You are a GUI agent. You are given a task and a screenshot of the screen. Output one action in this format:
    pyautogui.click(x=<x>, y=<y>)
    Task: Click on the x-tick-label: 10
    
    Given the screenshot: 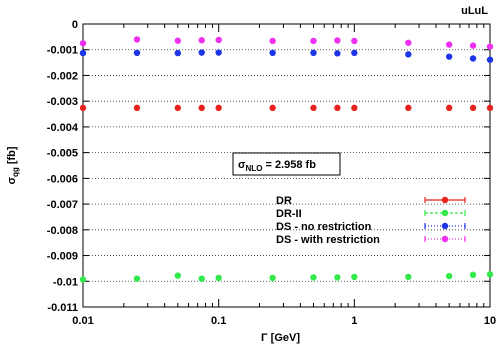 What is the action you would take?
    pyautogui.click(x=490, y=321)
    